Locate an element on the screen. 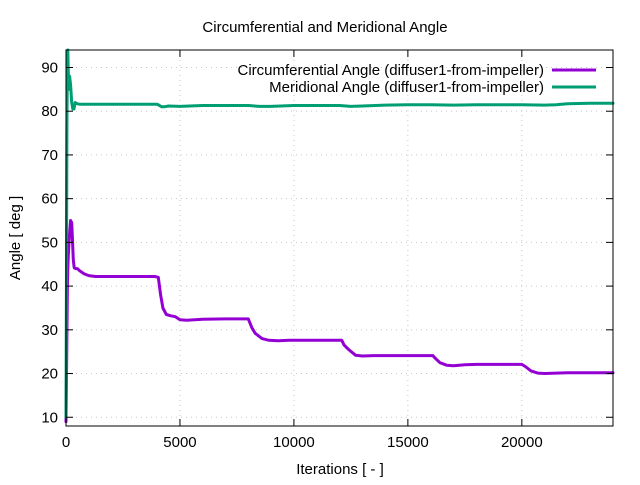  y-axis-title: Angle [ deg ] is located at coordinates (15, 238).